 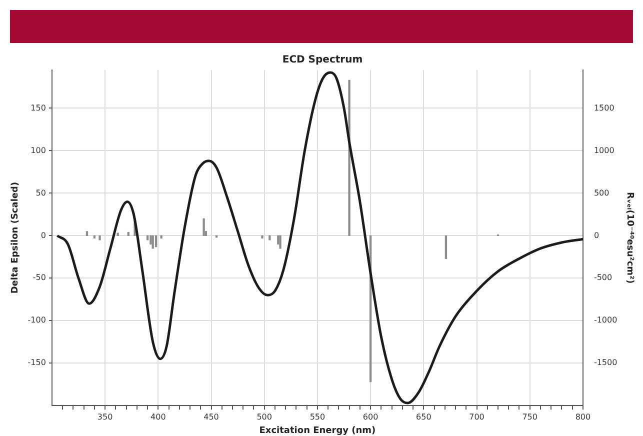 I want to click on chart-title: ECD Spectrum, so click(x=322, y=60).